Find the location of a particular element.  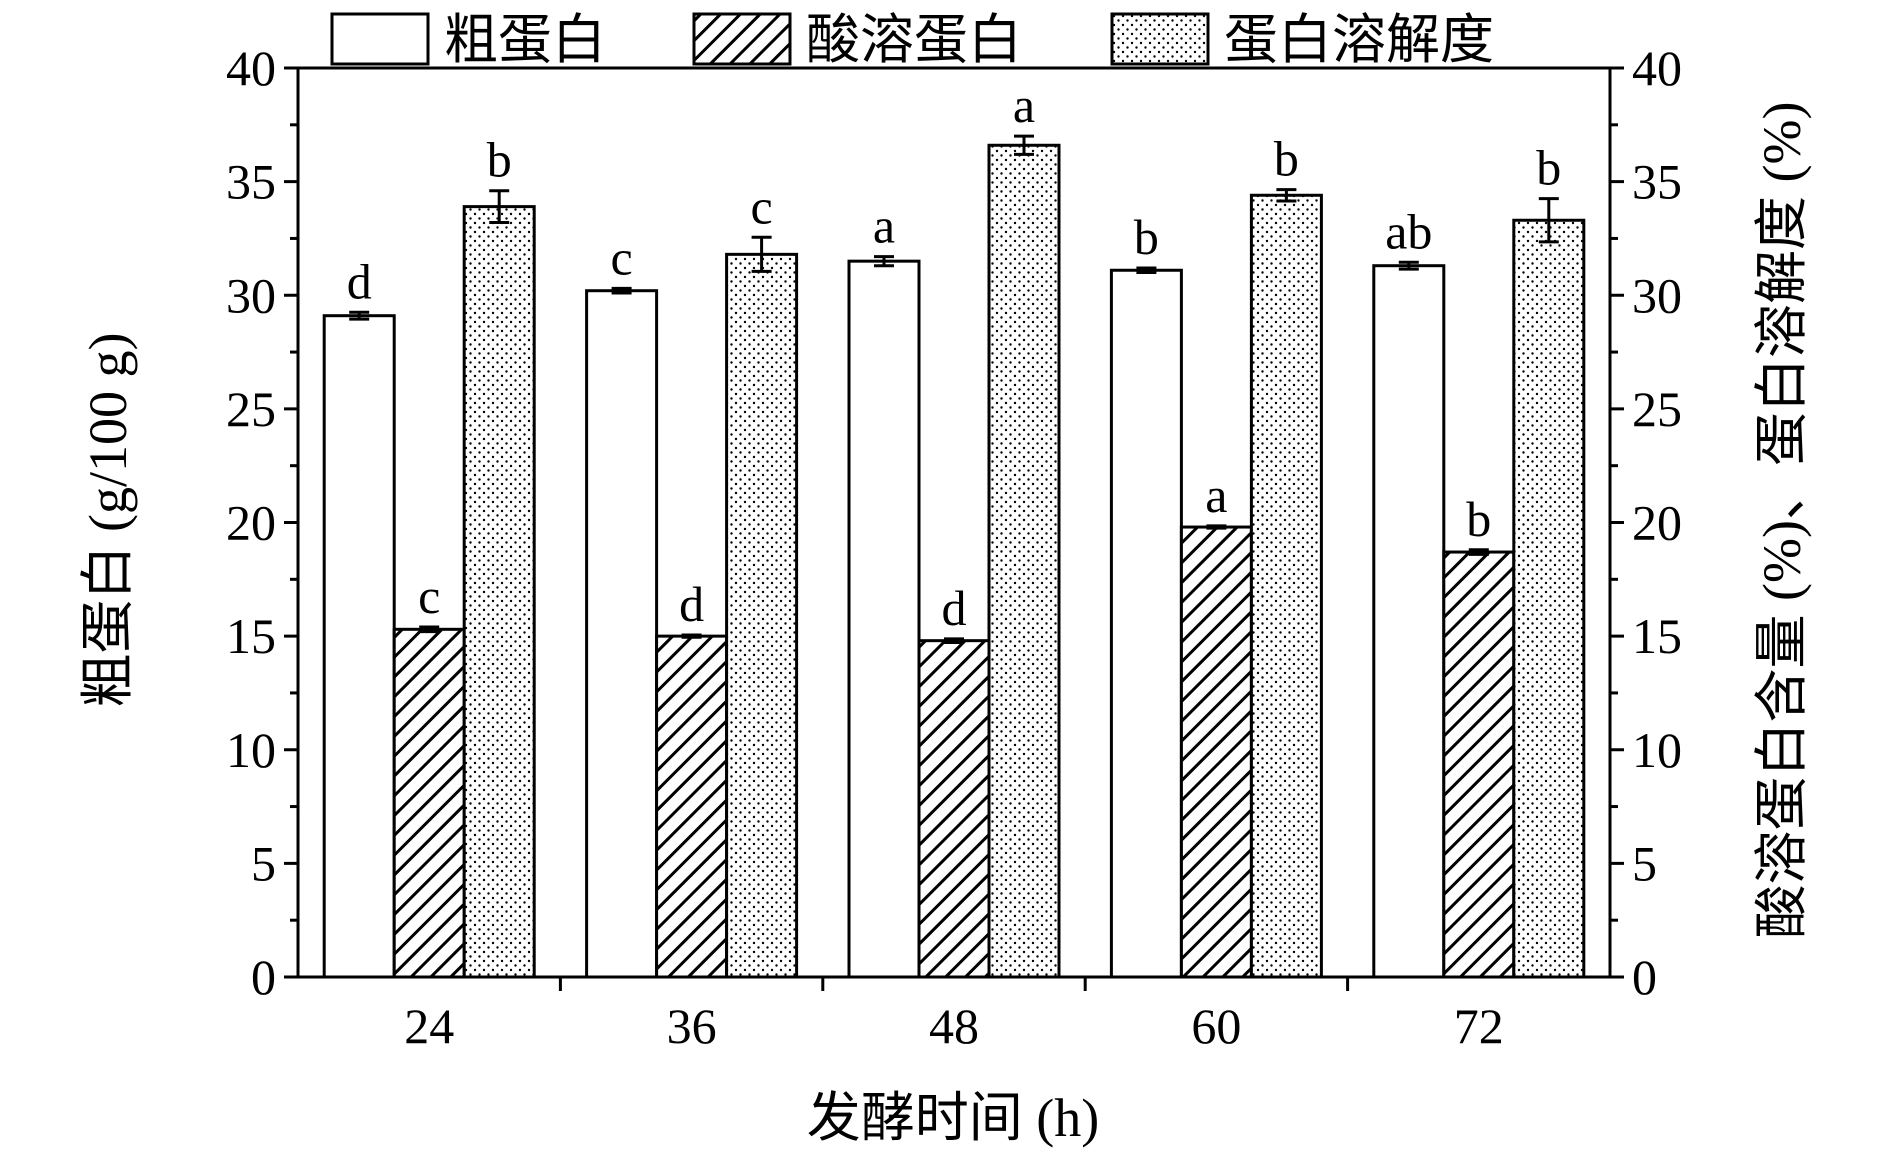

x-tick-label: 60 is located at coordinates (1216, 1026).